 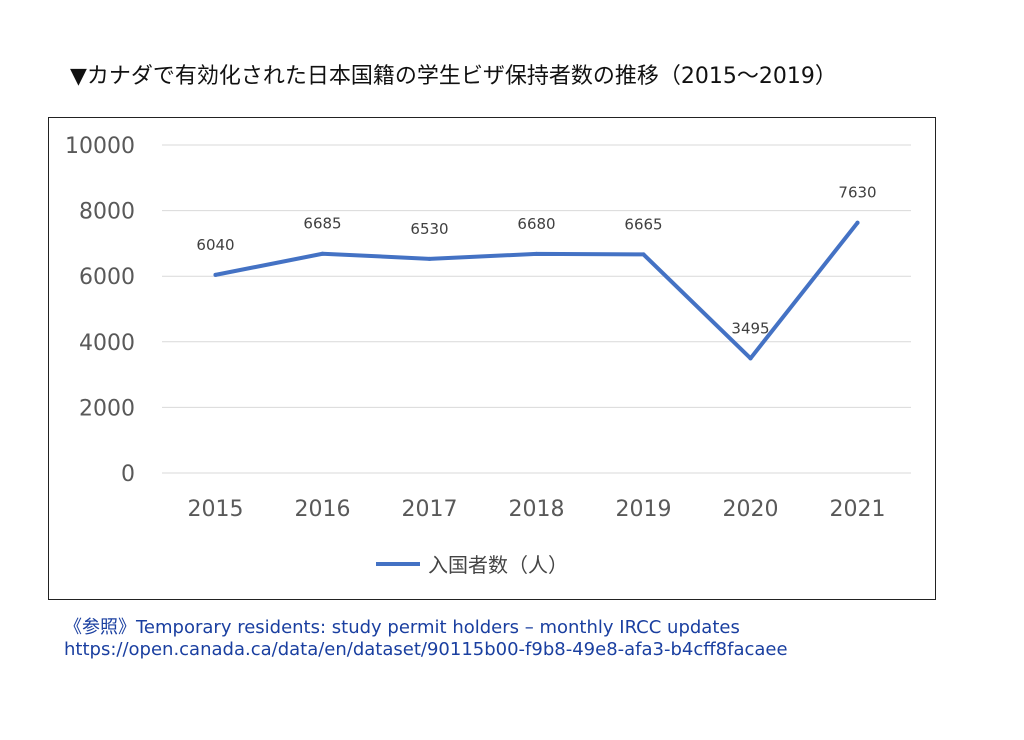 What do you see at coordinates (751, 509) in the screenshot?
I see `x-tick-label: 2020` at bounding box center [751, 509].